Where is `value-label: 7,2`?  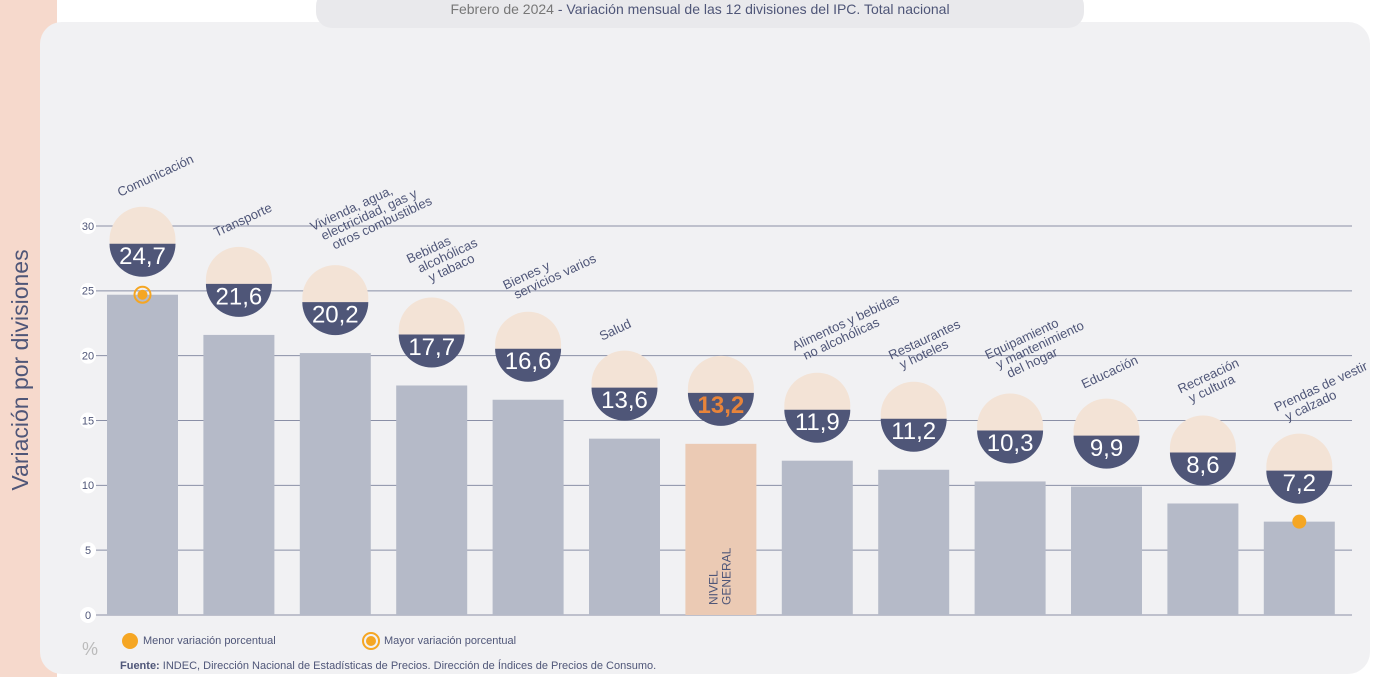 value-label: 7,2 is located at coordinates (1299, 483).